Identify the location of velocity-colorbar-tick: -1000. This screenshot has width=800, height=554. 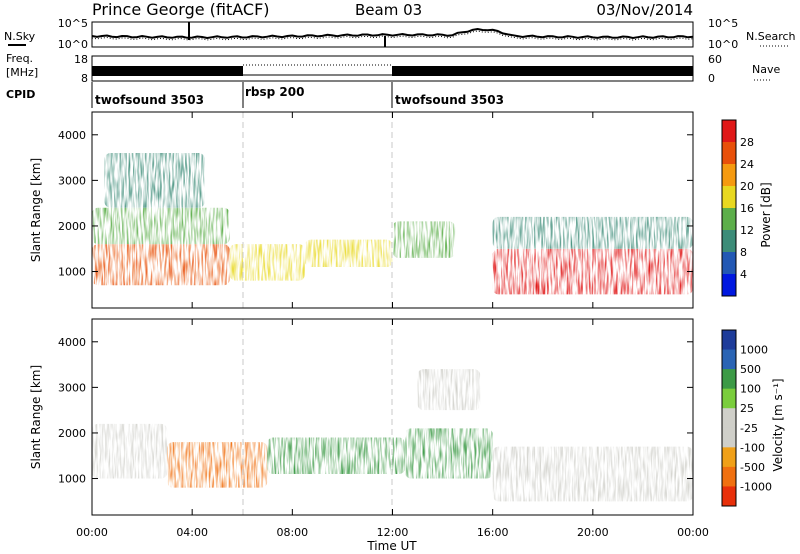
(756, 486).